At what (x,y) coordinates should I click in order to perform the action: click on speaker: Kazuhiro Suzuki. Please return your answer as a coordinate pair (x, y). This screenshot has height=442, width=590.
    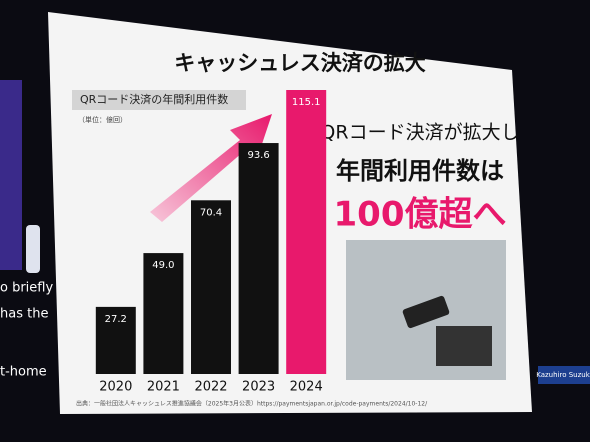
    Looking at the image, I should click on (563, 375).